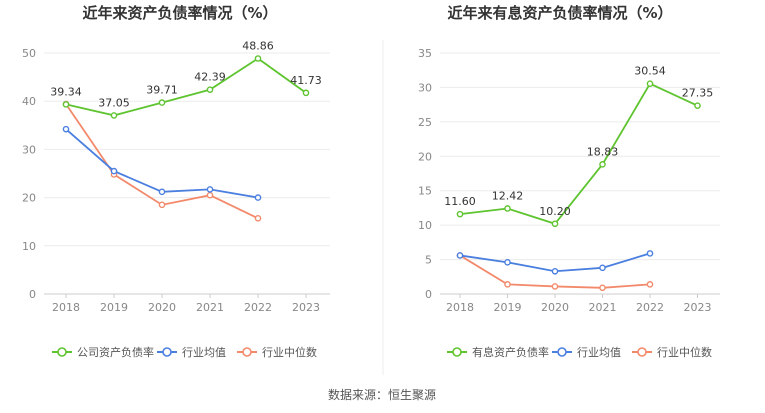 The height and width of the screenshot is (413, 765). I want to click on legend-item: 公司资产负债率, so click(103, 352).